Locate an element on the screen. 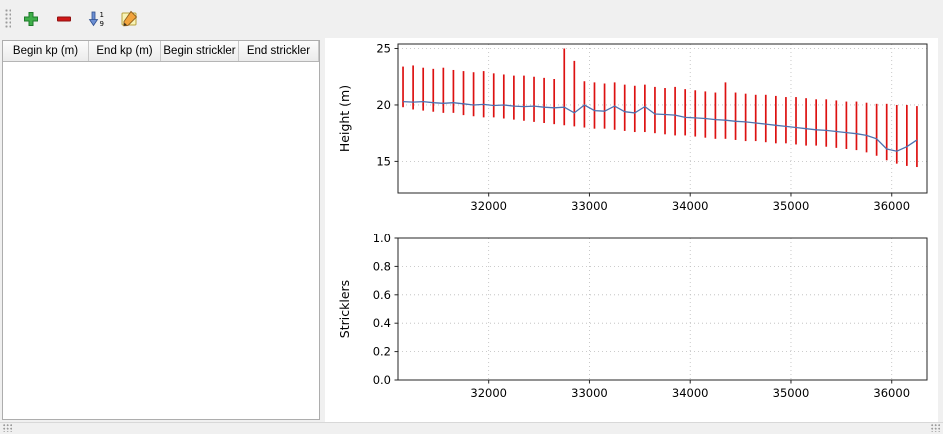 The width and height of the screenshot is (943, 434). edit-row-button is located at coordinates (129, 18).